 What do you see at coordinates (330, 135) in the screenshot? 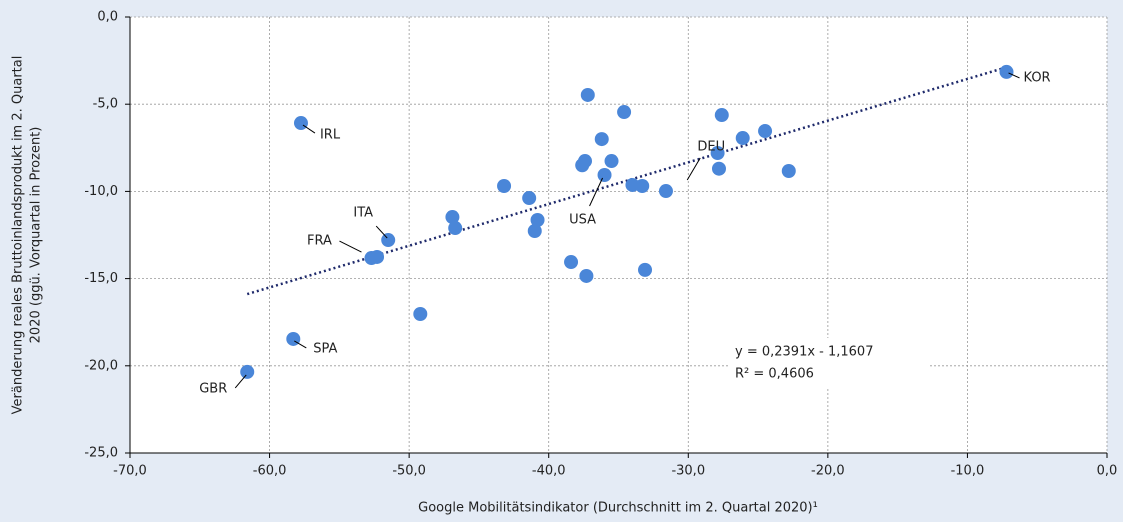
I see `point-label: IRL` at bounding box center [330, 135].